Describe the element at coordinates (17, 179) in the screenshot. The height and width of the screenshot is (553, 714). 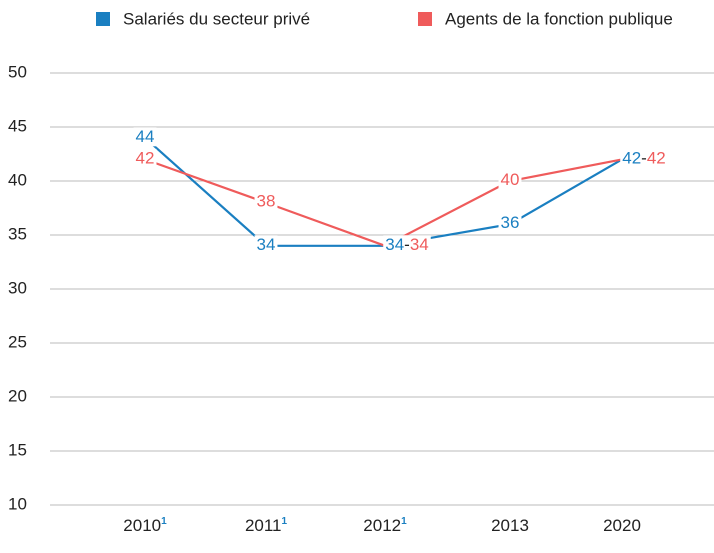
I see `y-tick-label: 40` at that location.